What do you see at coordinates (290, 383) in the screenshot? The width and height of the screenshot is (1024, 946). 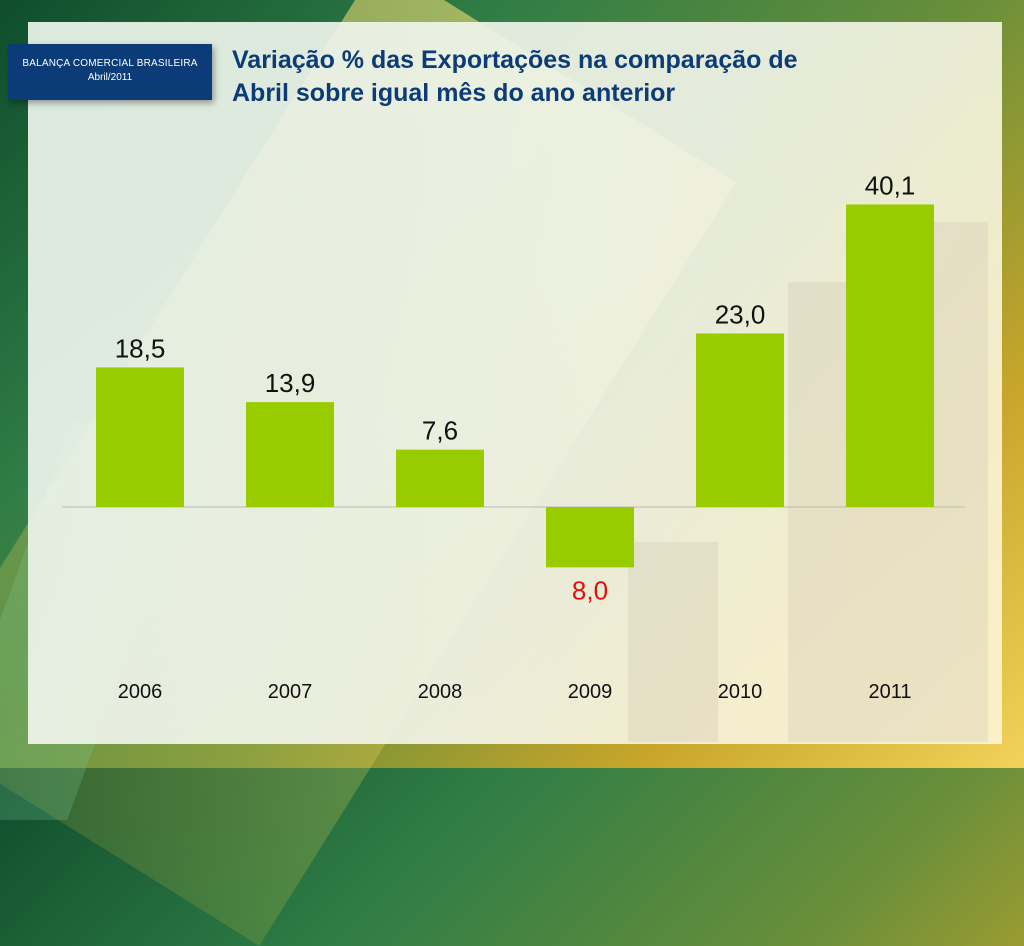 I see `data-label-2007: 13,9` at bounding box center [290, 383].